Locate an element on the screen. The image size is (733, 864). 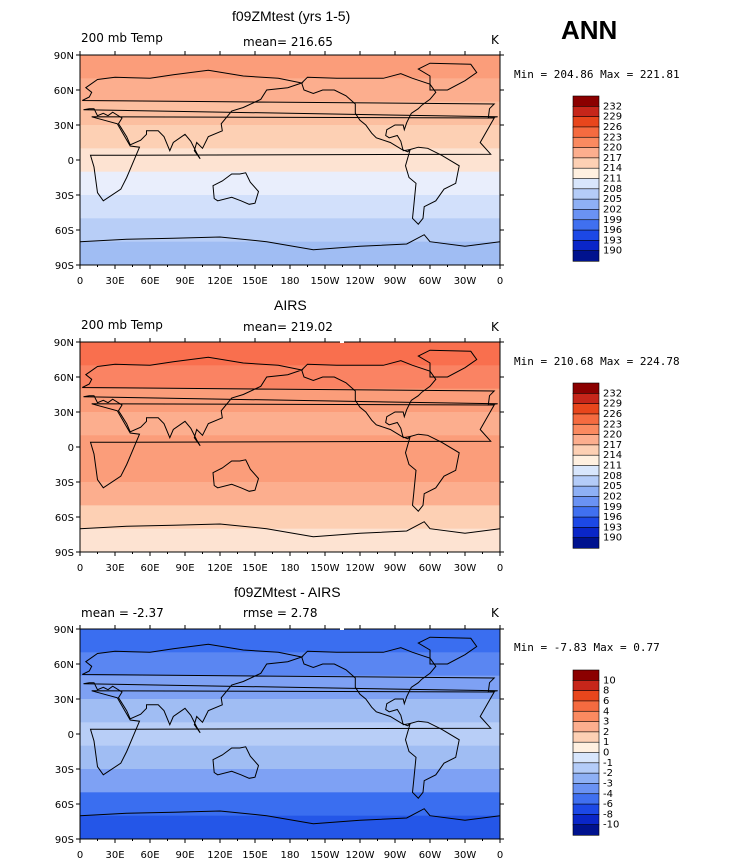
colorbar-label: 211 is located at coordinates (612, 466).